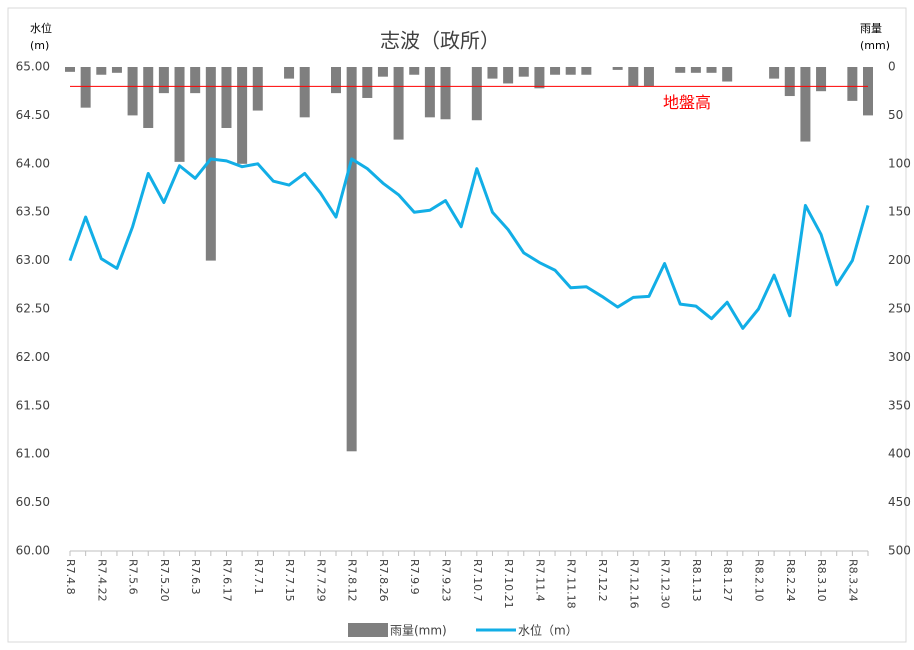  What do you see at coordinates (821, 580) in the screenshot?
I see `x-tick-label: R8.3.10` at bounding box center [821, 580].